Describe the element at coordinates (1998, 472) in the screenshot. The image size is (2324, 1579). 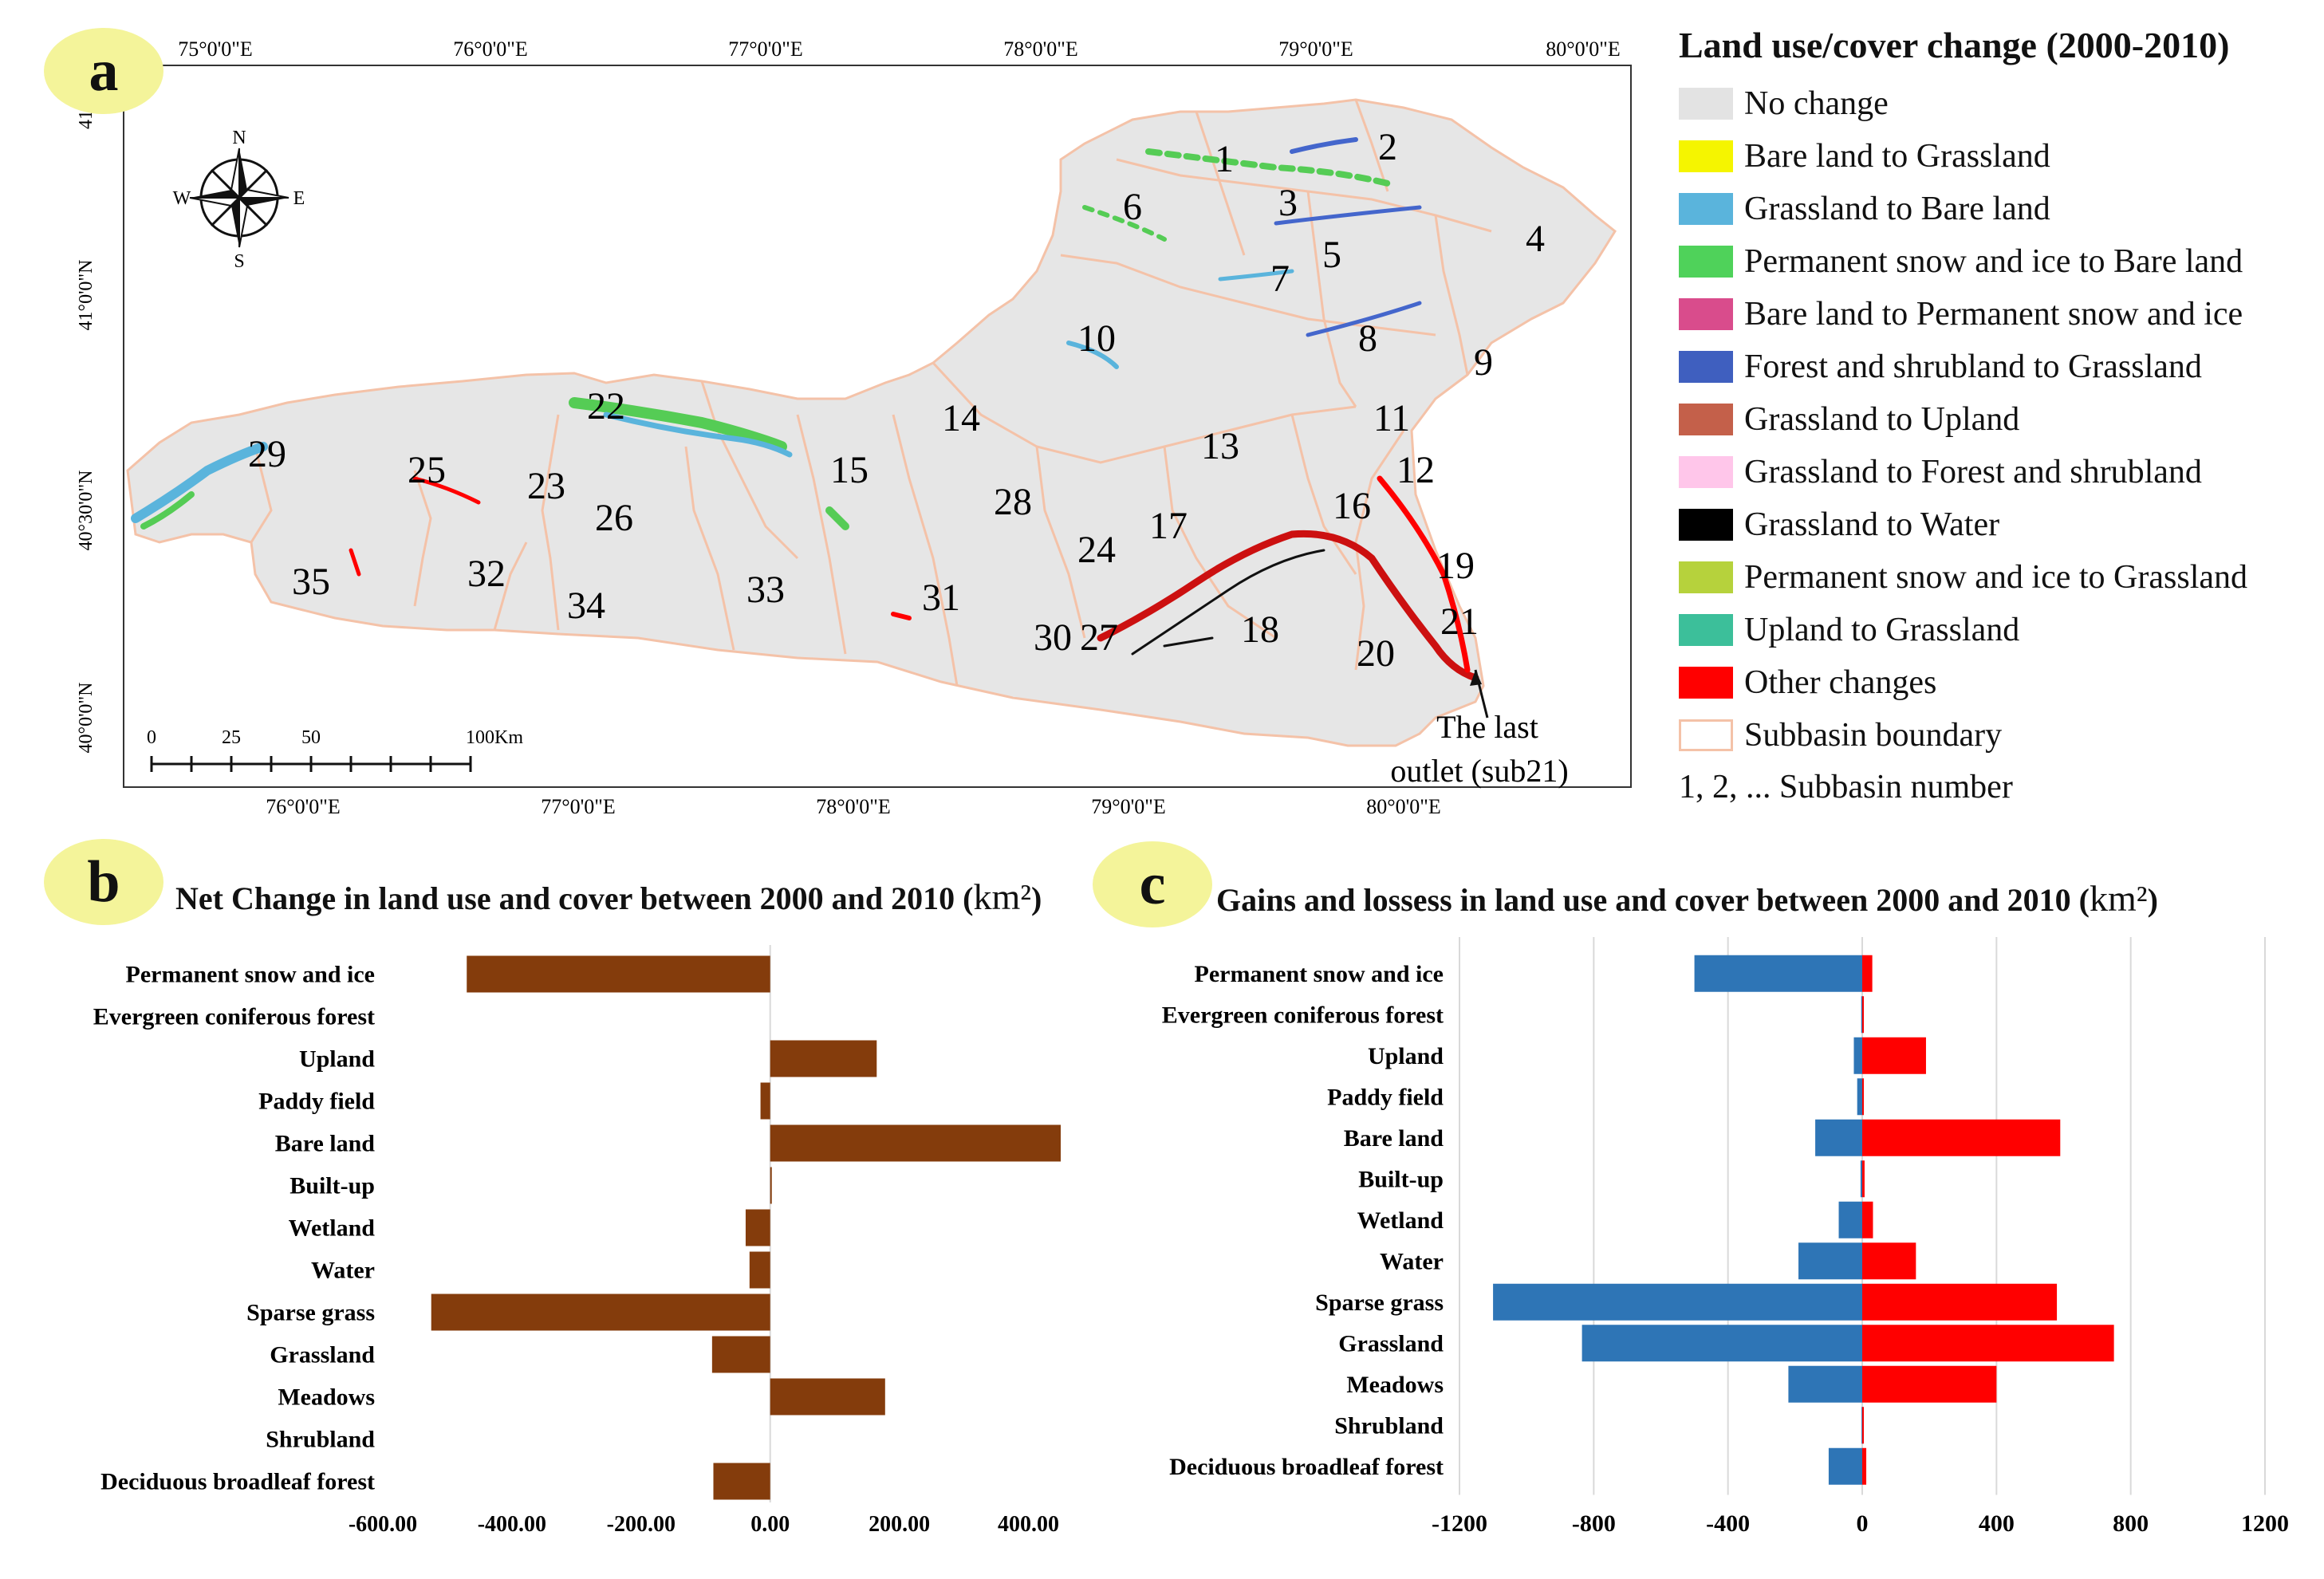
I see `legend-item: Grassland to Forest and shrubland` at that location.